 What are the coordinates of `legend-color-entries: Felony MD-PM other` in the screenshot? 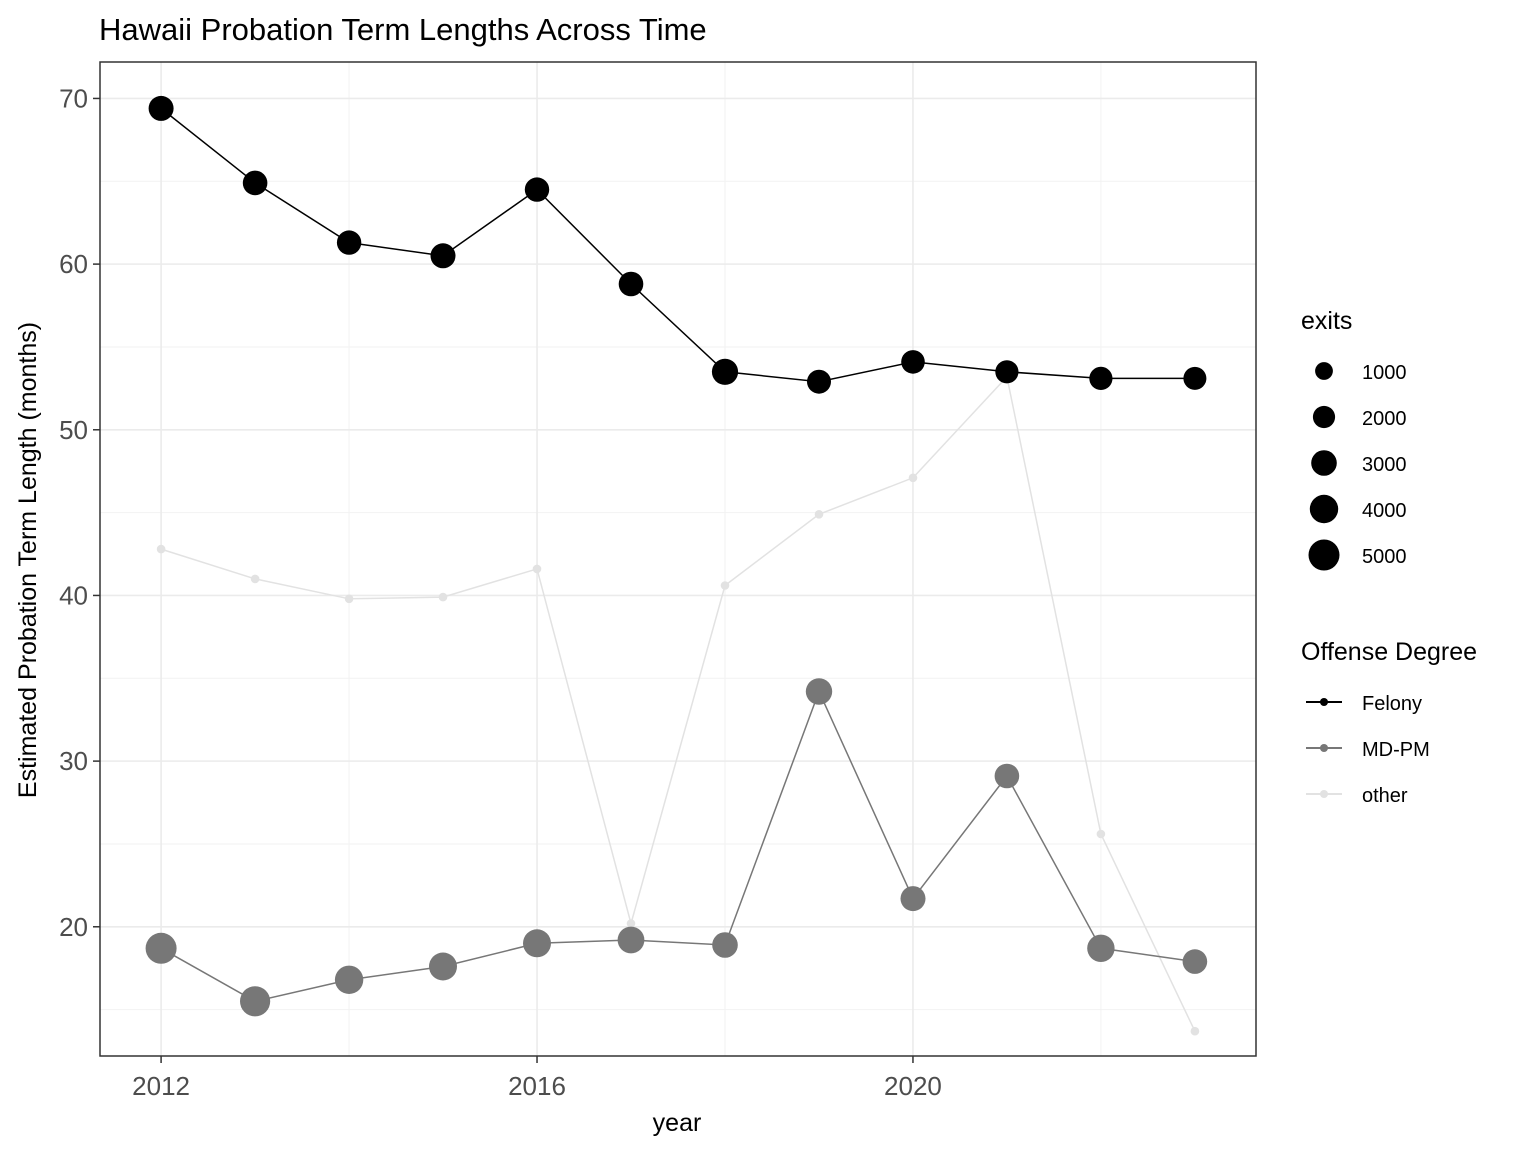 It's located at (1368, 750).